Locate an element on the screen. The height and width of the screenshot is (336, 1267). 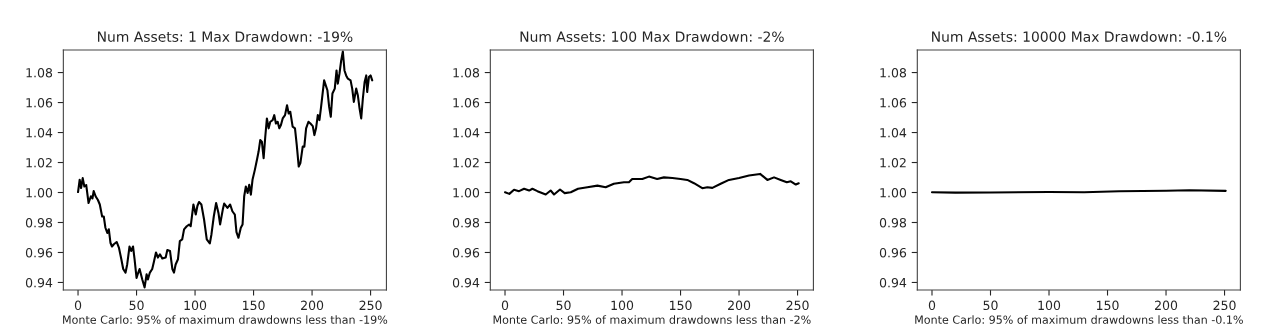
x-axis-title: Monte Carlo: 95% of maximum drawdowns less than -19% is located at coordinates (225, 319).